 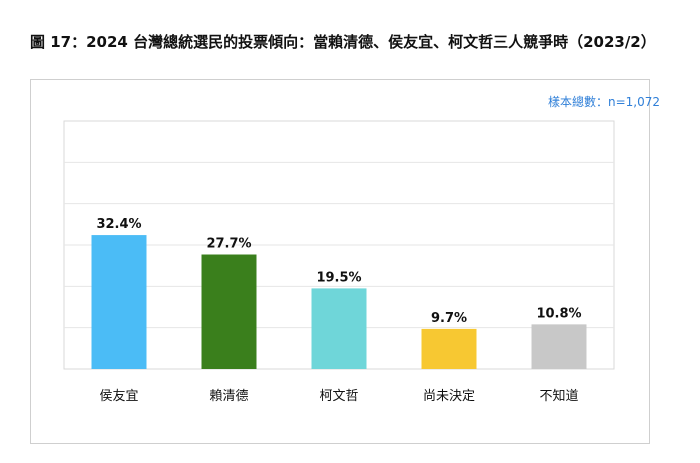 What do you see at coordinates (449, 318) in the screenshot?
I see `data-label-4: 9.7%` at bounding box center [449, 318].